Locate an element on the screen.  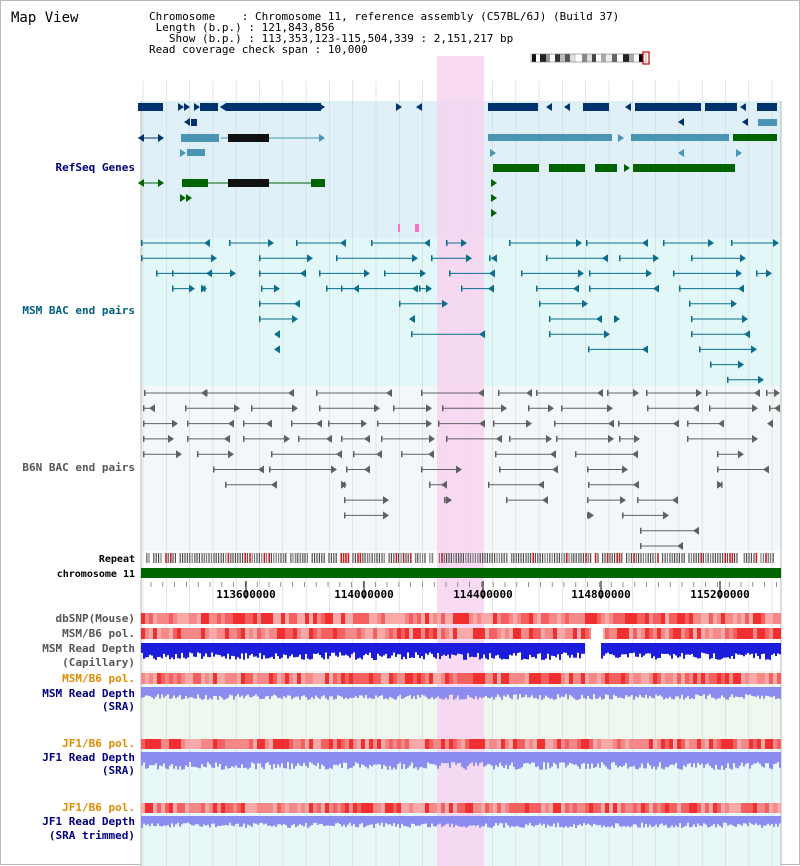
chromosome-bar is located at coordinates (461, 573).